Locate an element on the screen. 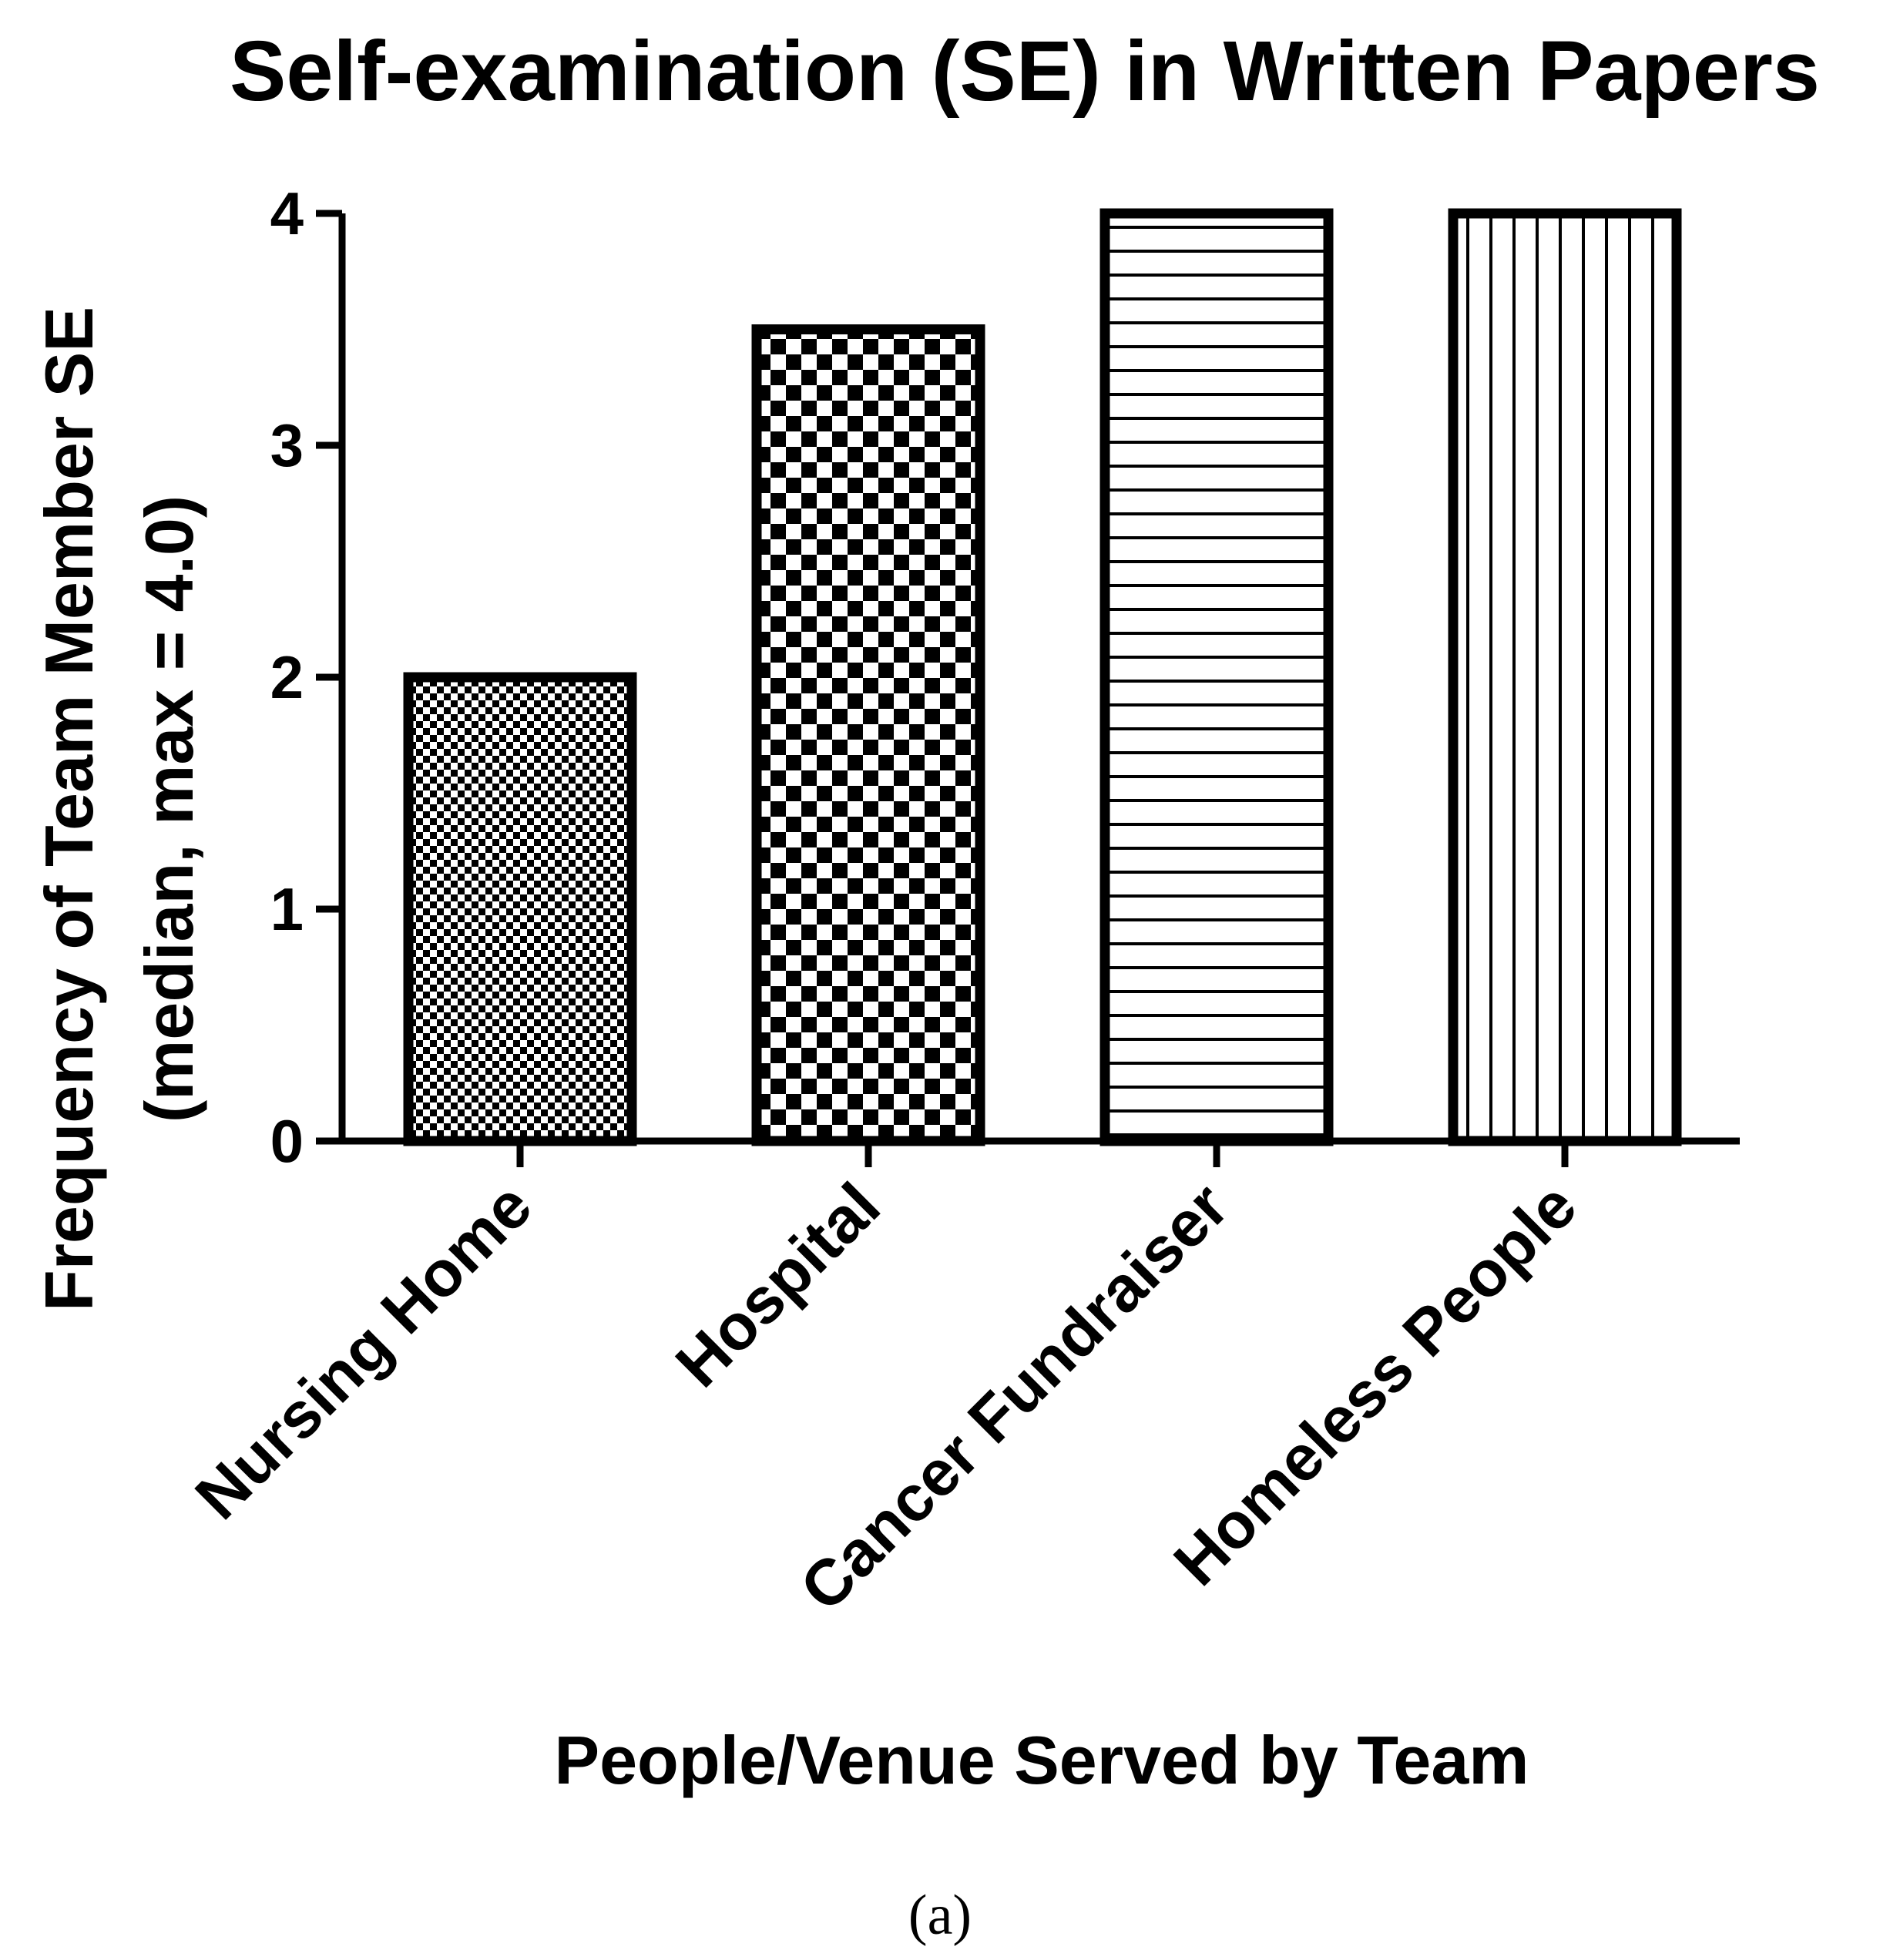 The height and width of the screenshot is (1960, 1880). x-axis-label: People/Venue Served by Team is located at coordinates (1041, 1760).